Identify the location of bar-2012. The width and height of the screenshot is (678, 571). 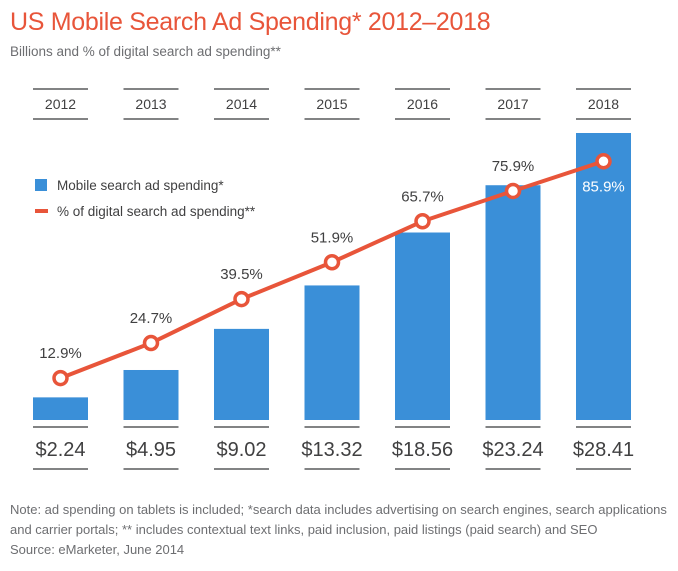
(60, 408).